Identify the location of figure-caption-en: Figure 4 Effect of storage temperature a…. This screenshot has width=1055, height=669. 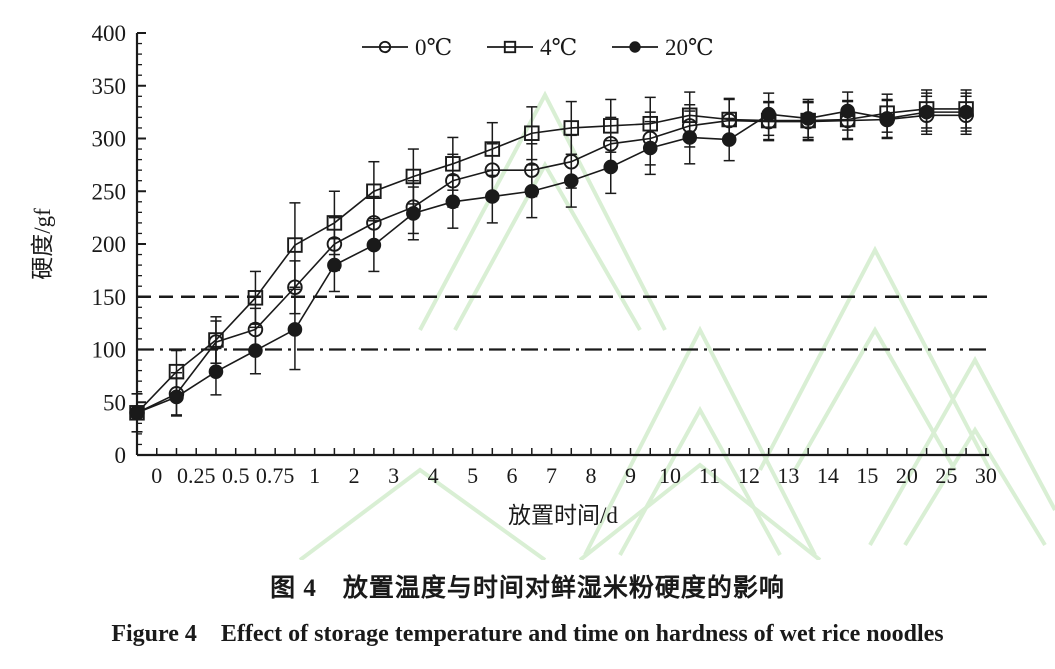
(527, 634).